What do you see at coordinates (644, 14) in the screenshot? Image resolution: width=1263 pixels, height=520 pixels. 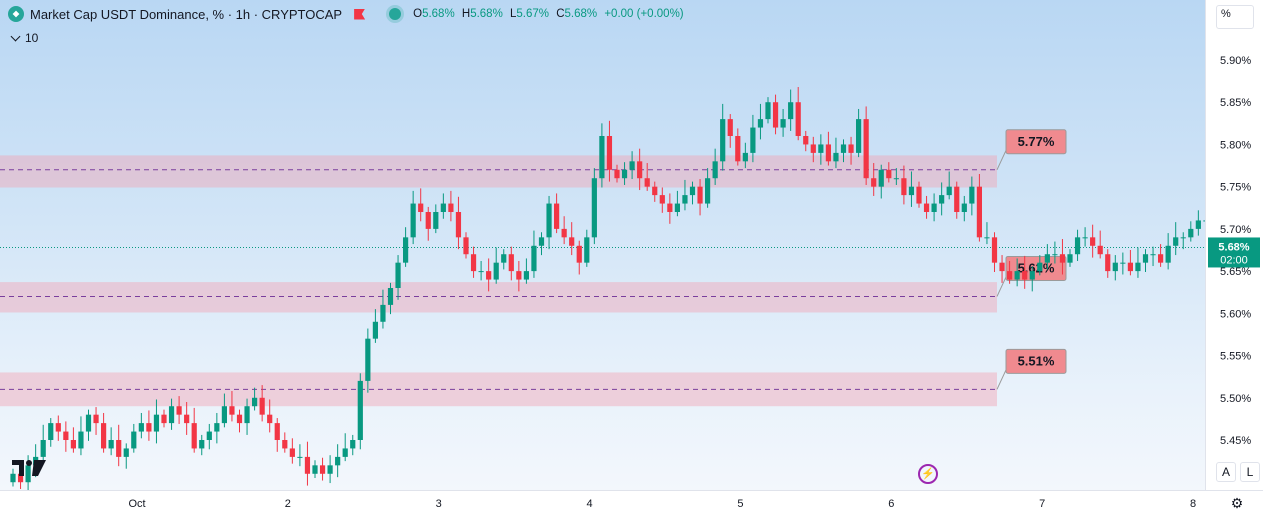 I see `ohlc-change: +0.00 (+0.00%)` at bounding box center [644, 14].